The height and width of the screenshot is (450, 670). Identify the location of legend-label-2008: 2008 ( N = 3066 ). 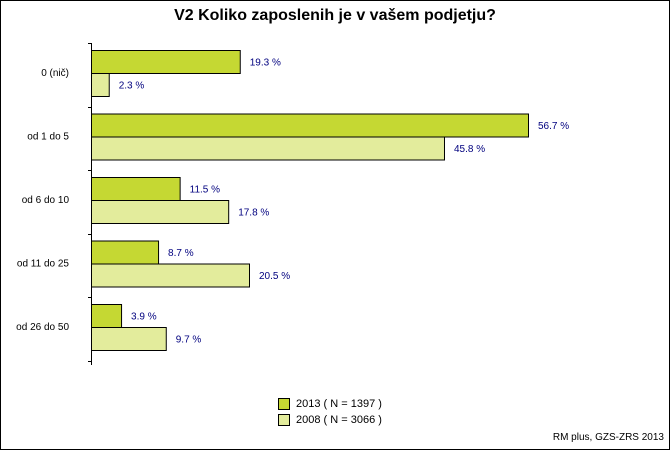
(339, 420).